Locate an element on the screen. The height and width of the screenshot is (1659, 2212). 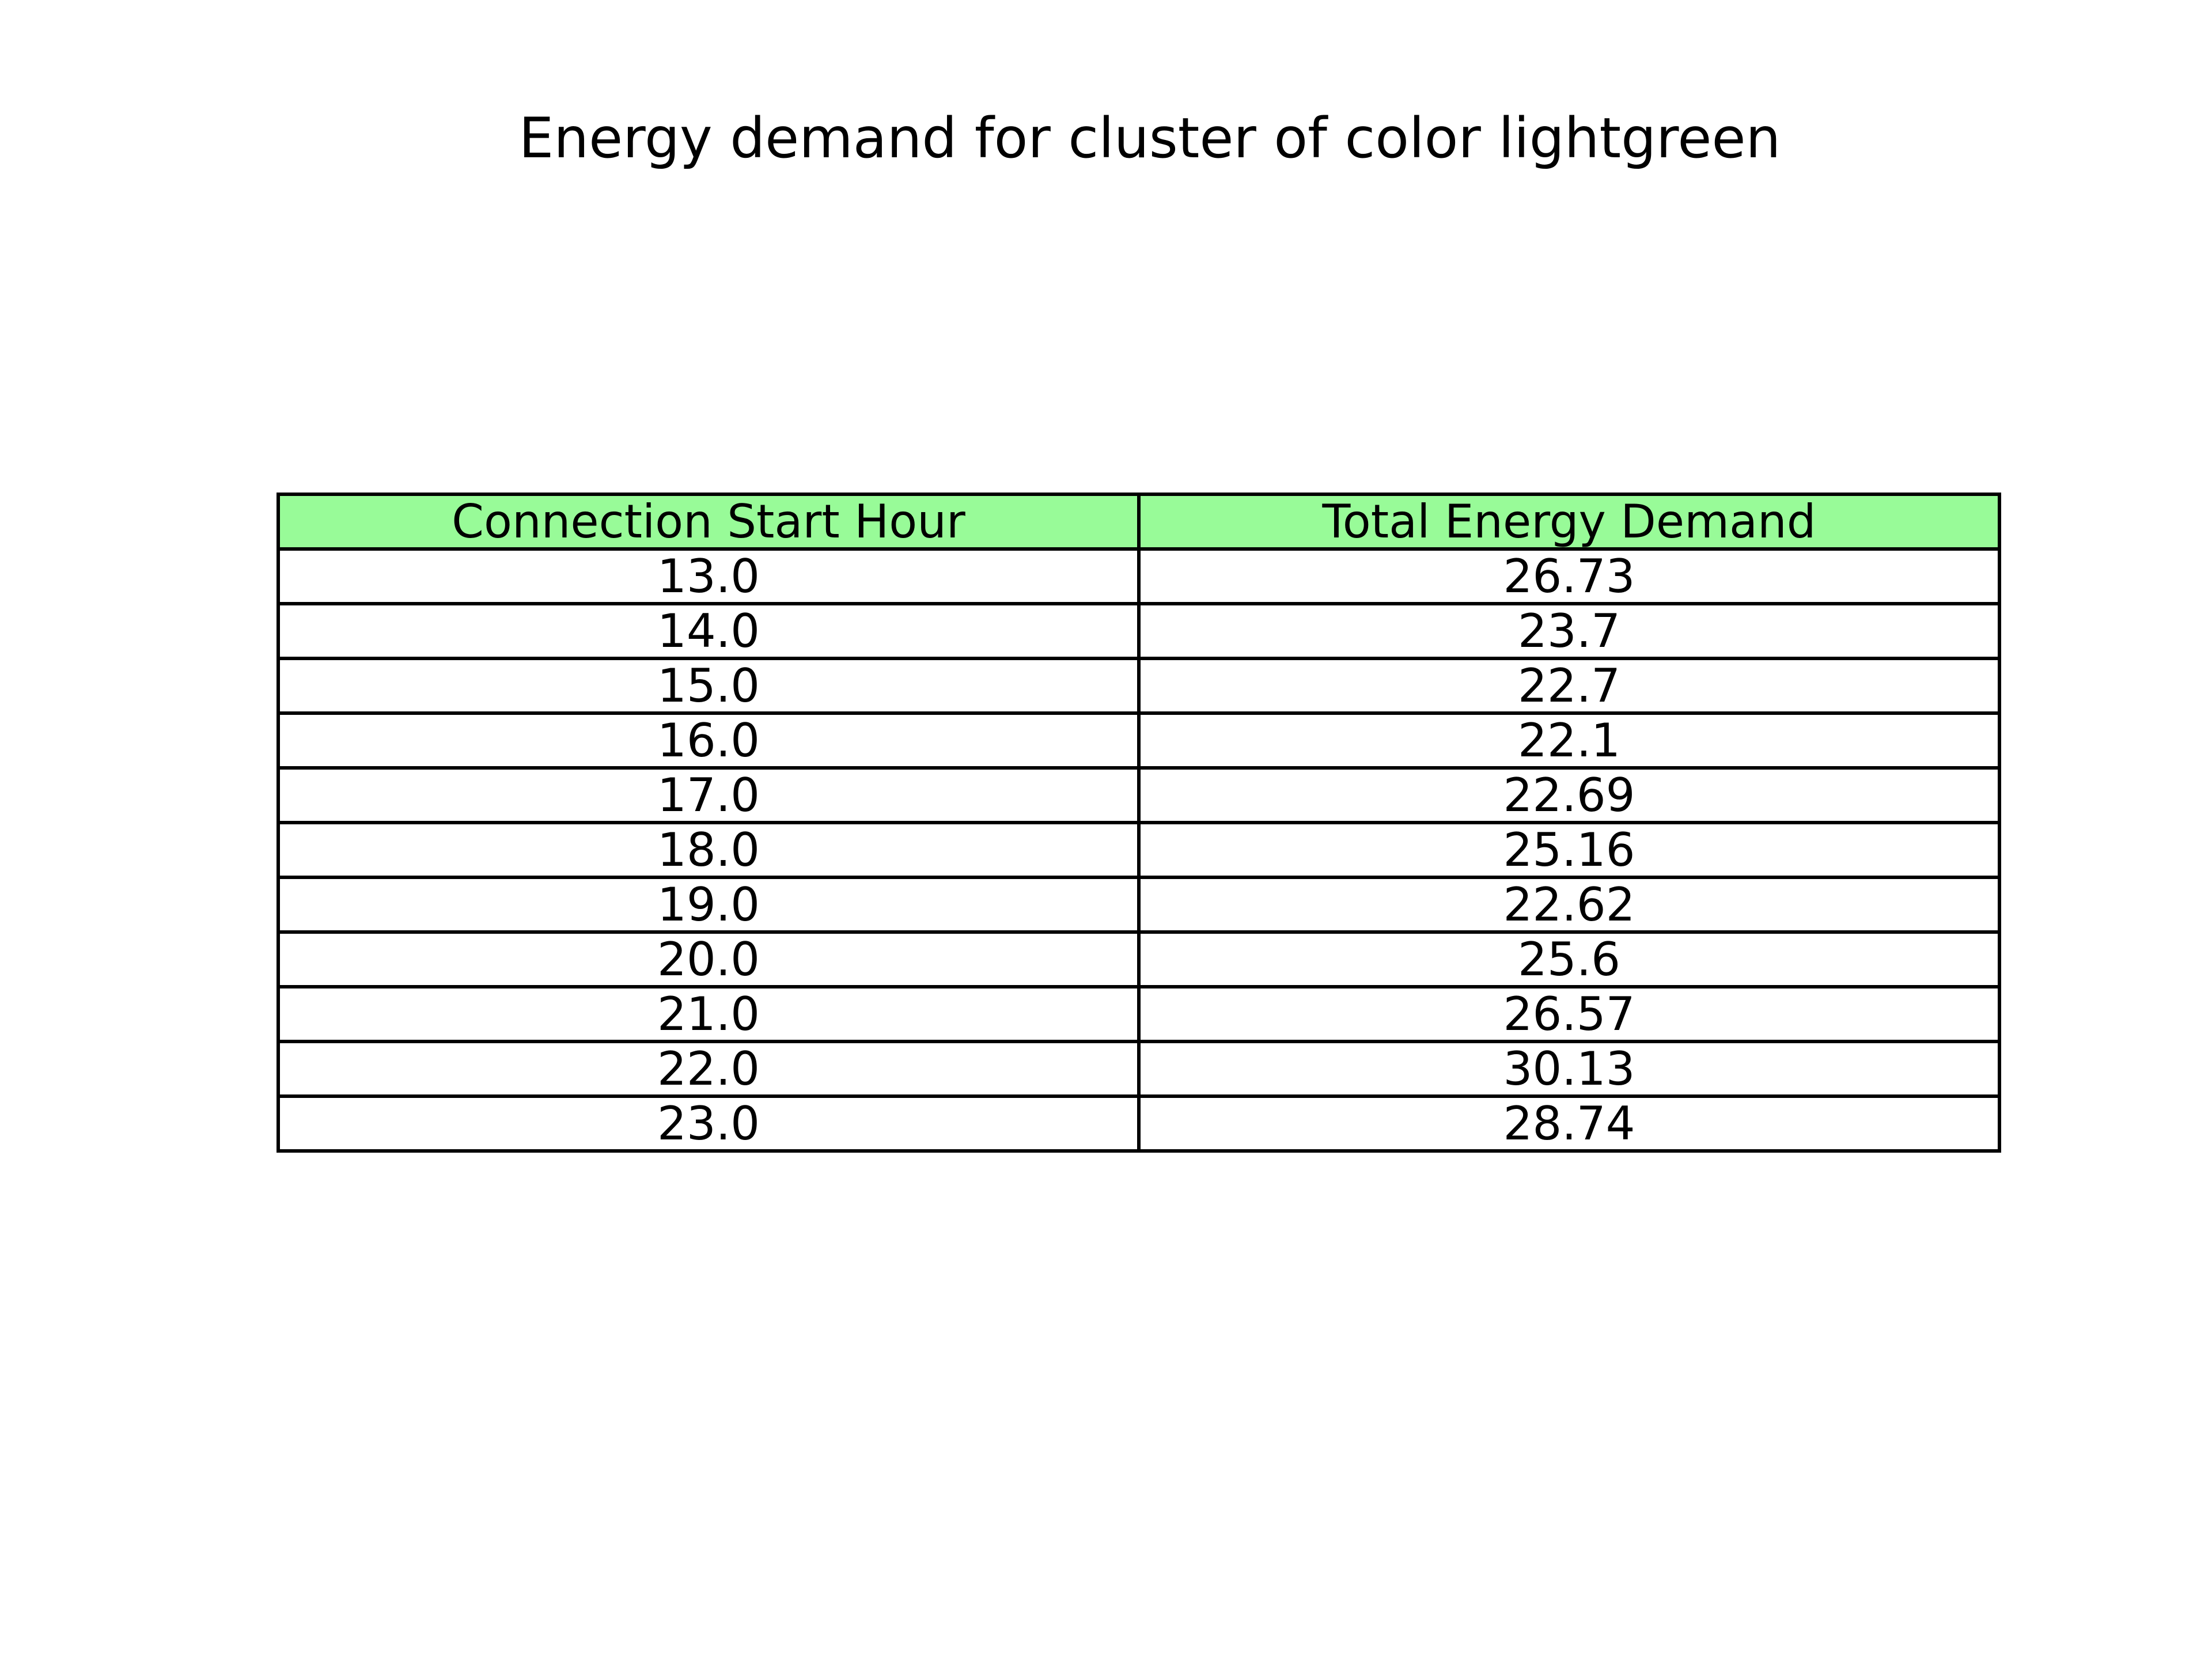
cell-connection-start-hour: 22.0 is located at coordinates (708, 1069).